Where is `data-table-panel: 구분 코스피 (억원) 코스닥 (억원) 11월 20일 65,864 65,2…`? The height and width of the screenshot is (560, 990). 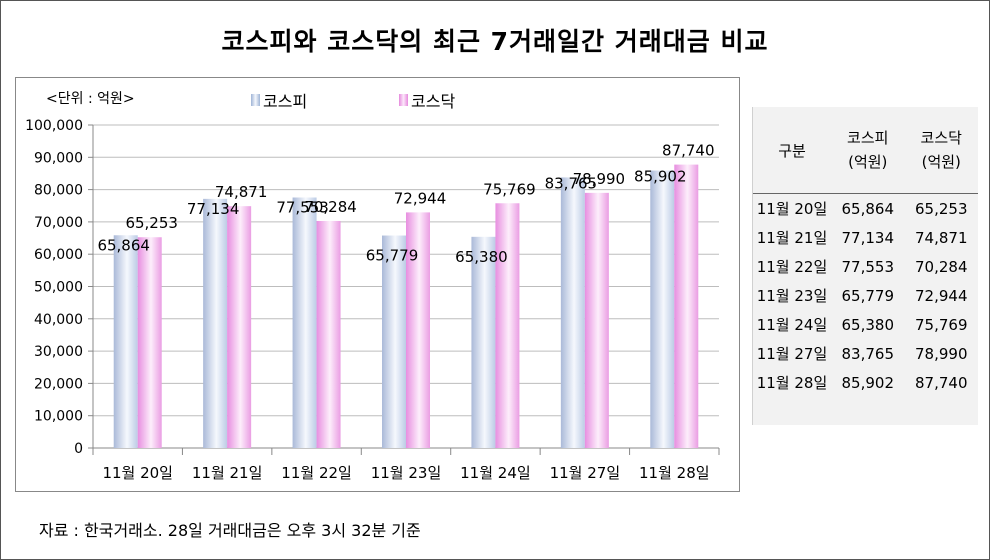 data-table-panel: 구분 코스피 (억원) 코스닥 (억원) 11월 20일 65,864 65,2… is located at coordinates (865, 266).